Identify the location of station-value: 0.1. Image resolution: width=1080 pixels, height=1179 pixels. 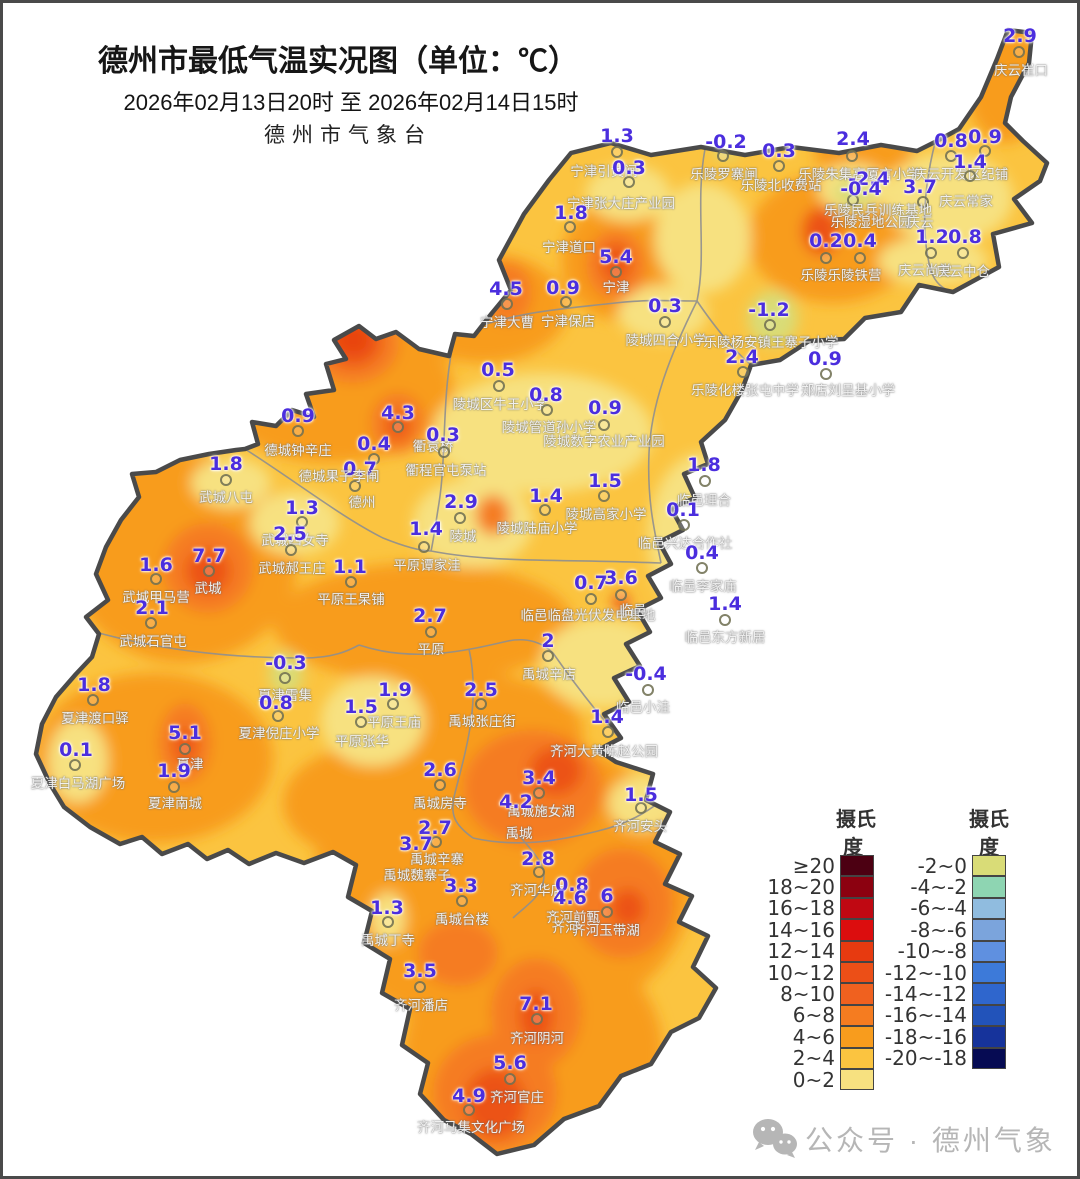
(683, 510).